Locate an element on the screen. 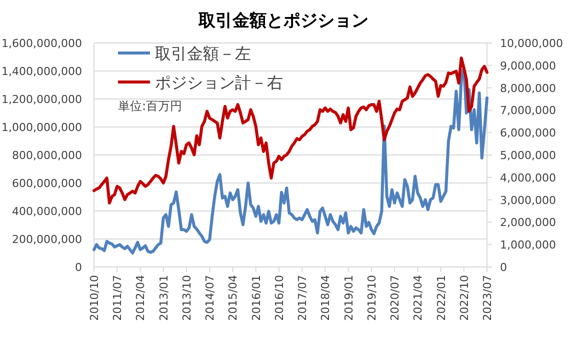 Image resolution: width=567 pixels, height=337 pixels. x-tick-label: 2010/10 is located at coordinates (94, 298).